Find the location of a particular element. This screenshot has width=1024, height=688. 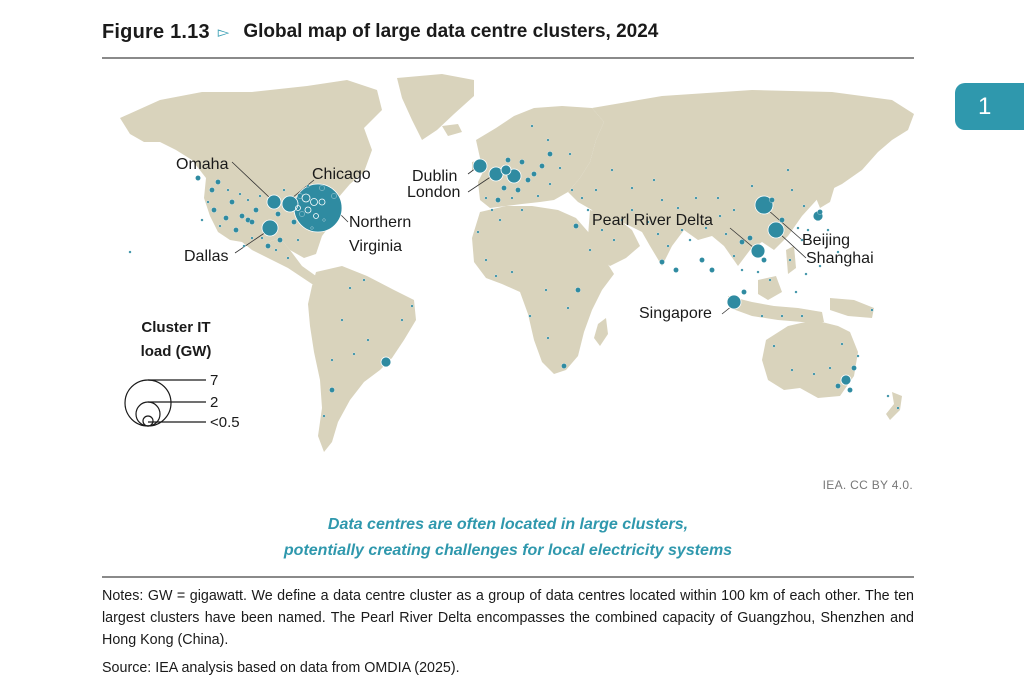

triangle-arrow-icon: ▻ is located at coordinates (223, 32).